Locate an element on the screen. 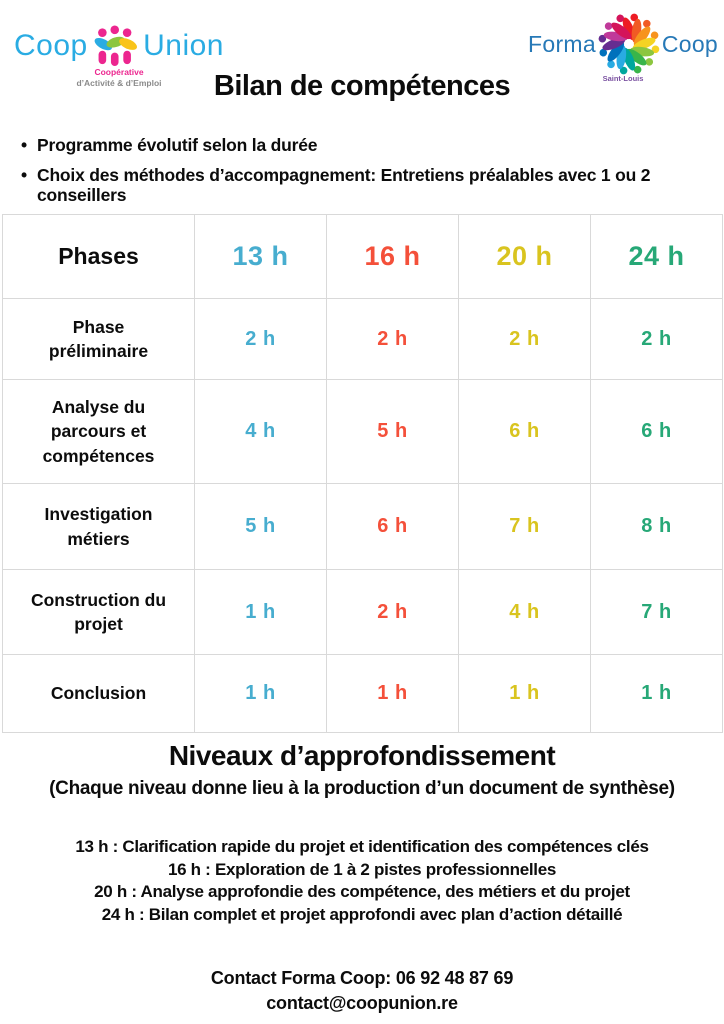 The image size is (724, 1024). forma-coop-subtitle: Saint-Louis is located at coordinates (623, 78).